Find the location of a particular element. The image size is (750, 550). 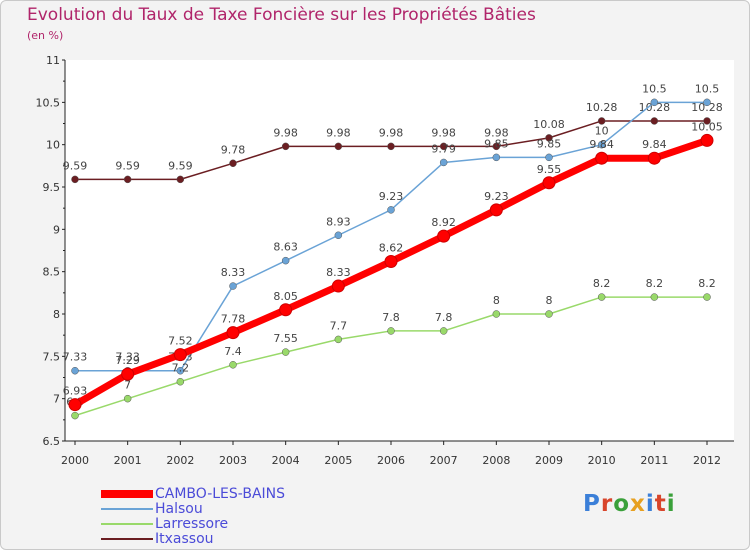

x-tick-label: 2000 is located at coordinates (75, 460).